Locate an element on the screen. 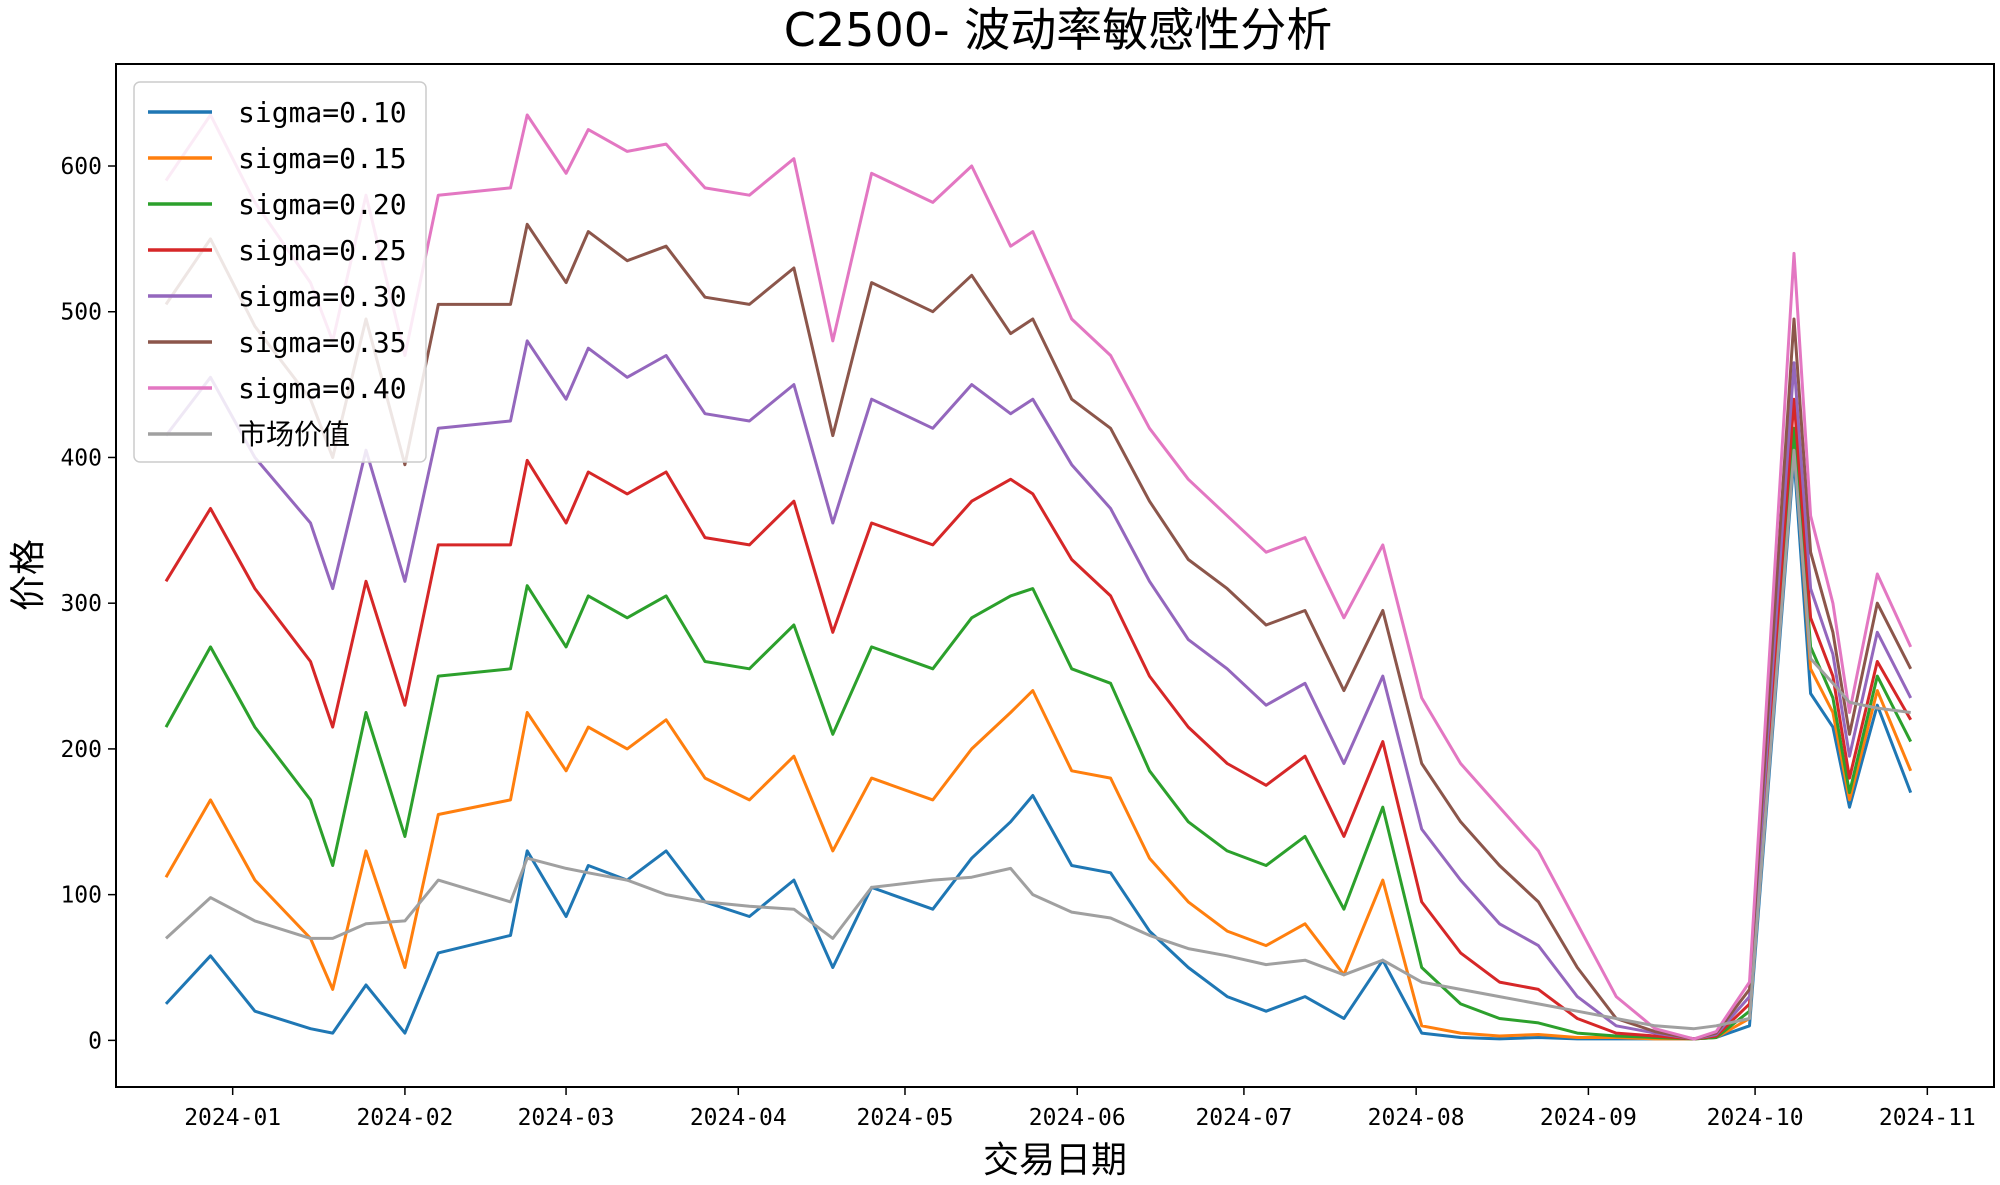  x-tick-label: 2024-11 is located at coordinates (1927, 1118).